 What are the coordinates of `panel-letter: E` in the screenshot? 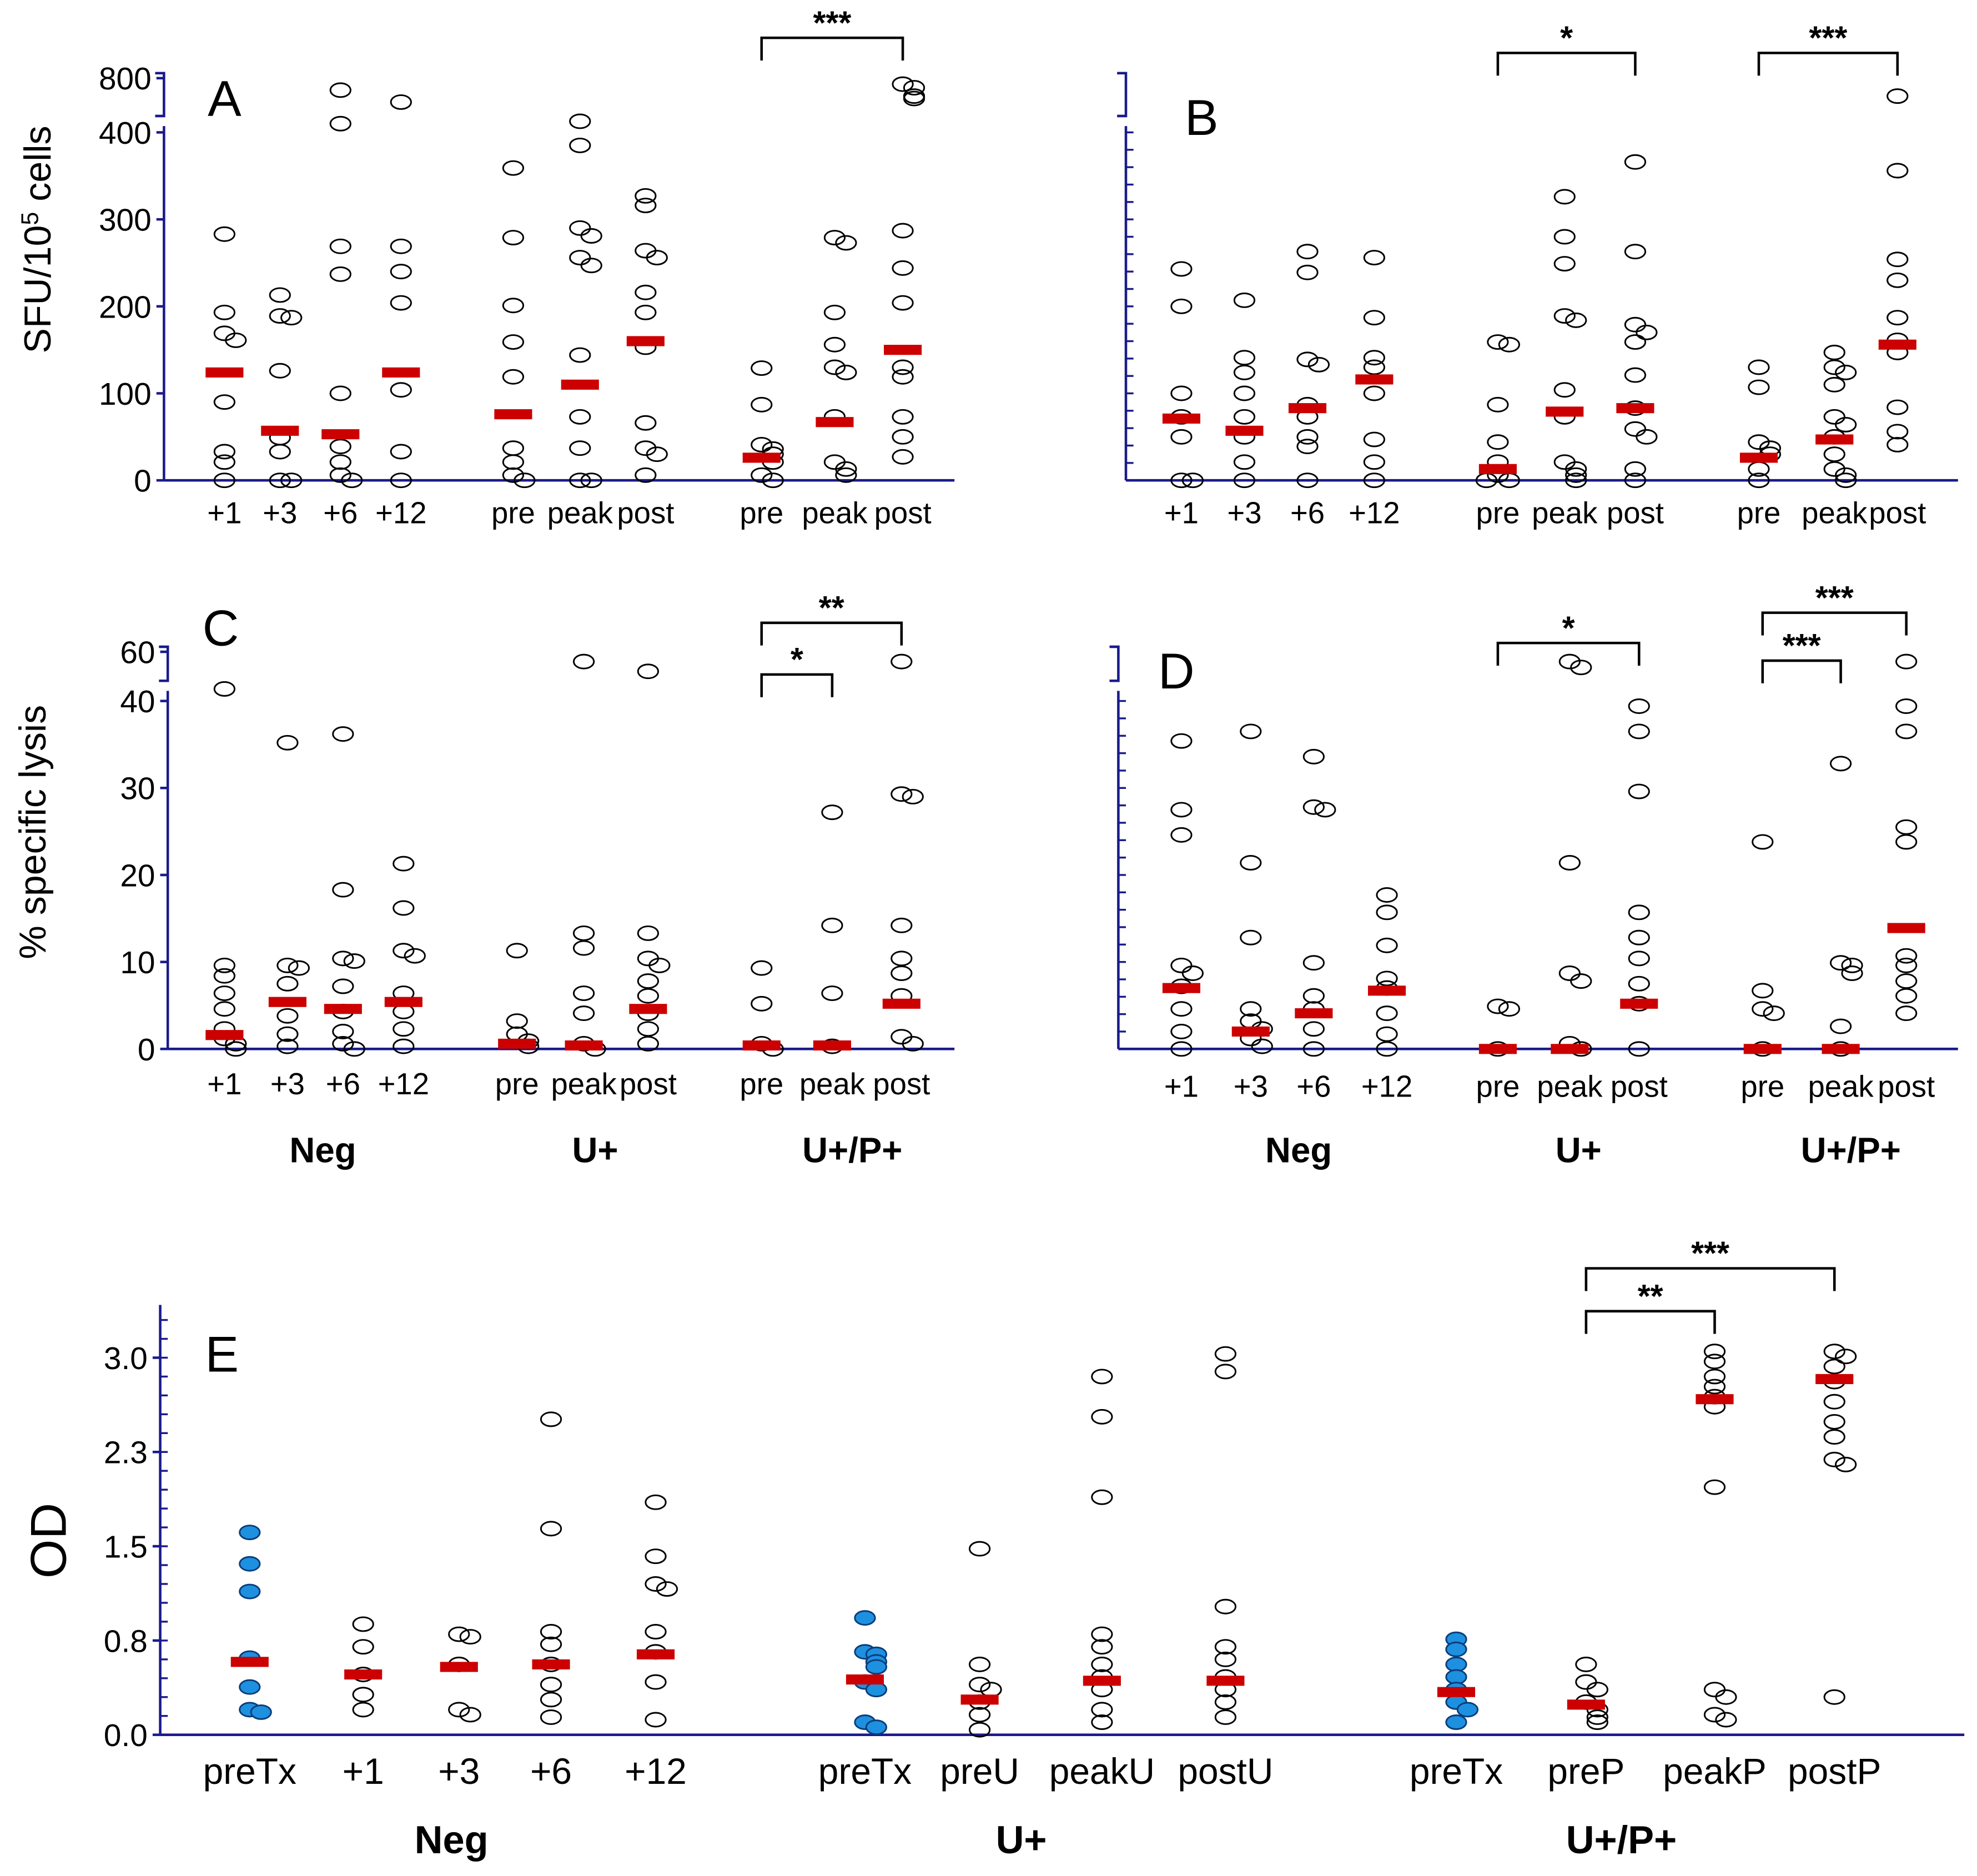 It's located at (222, 1355).